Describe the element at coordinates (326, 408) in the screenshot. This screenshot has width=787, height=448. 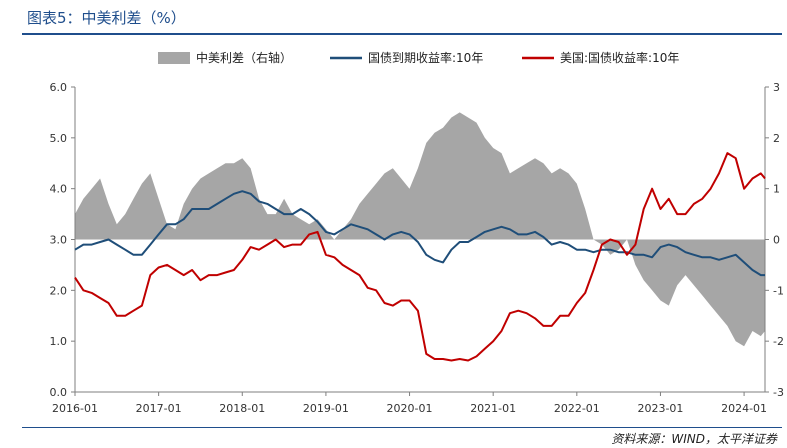
I see `x-tick-label: 2019-01` at that location.